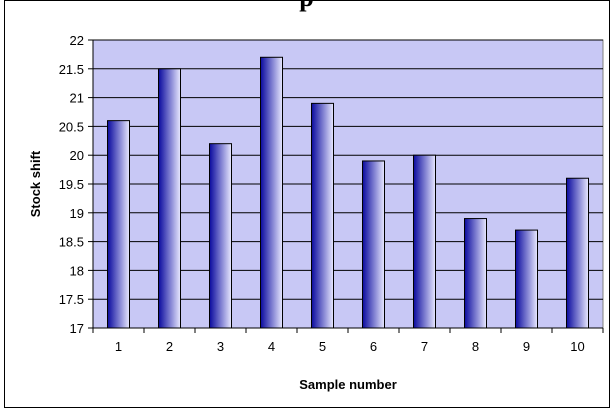 The width and height of the screenshot is (613, 411). Describe the element at coordinates (475, 346) in the screenshot. I see `x-tick-label: 8` at that location.